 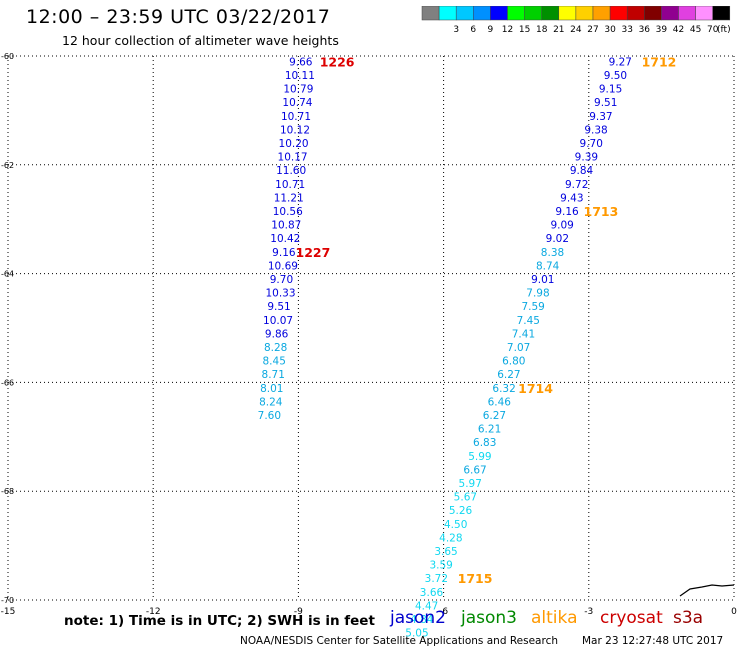 What do you see at coordinates (301, 62) in the screenshot?
I see `wave-height-value: 9.66` at bounding box center [301, 62].